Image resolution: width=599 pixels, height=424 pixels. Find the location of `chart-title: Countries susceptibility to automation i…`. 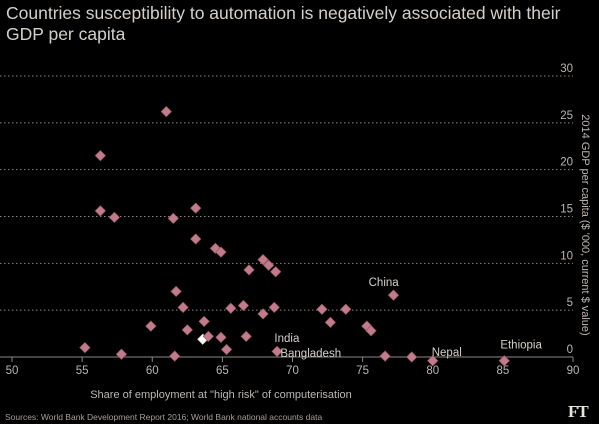

chart-title: Countries susceptibility to automation i… is located at coordinates (283, 23).